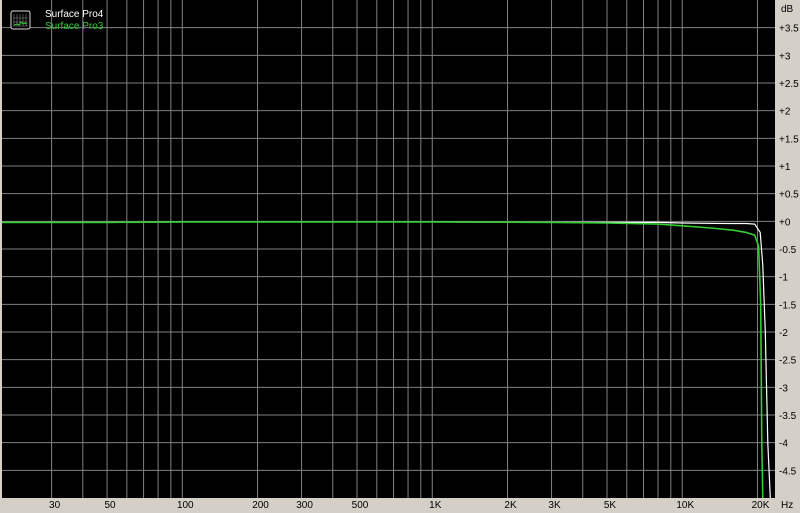 The image size is (800, 513). I want to click on y-tick-label: -0.5, so click(788, 250).